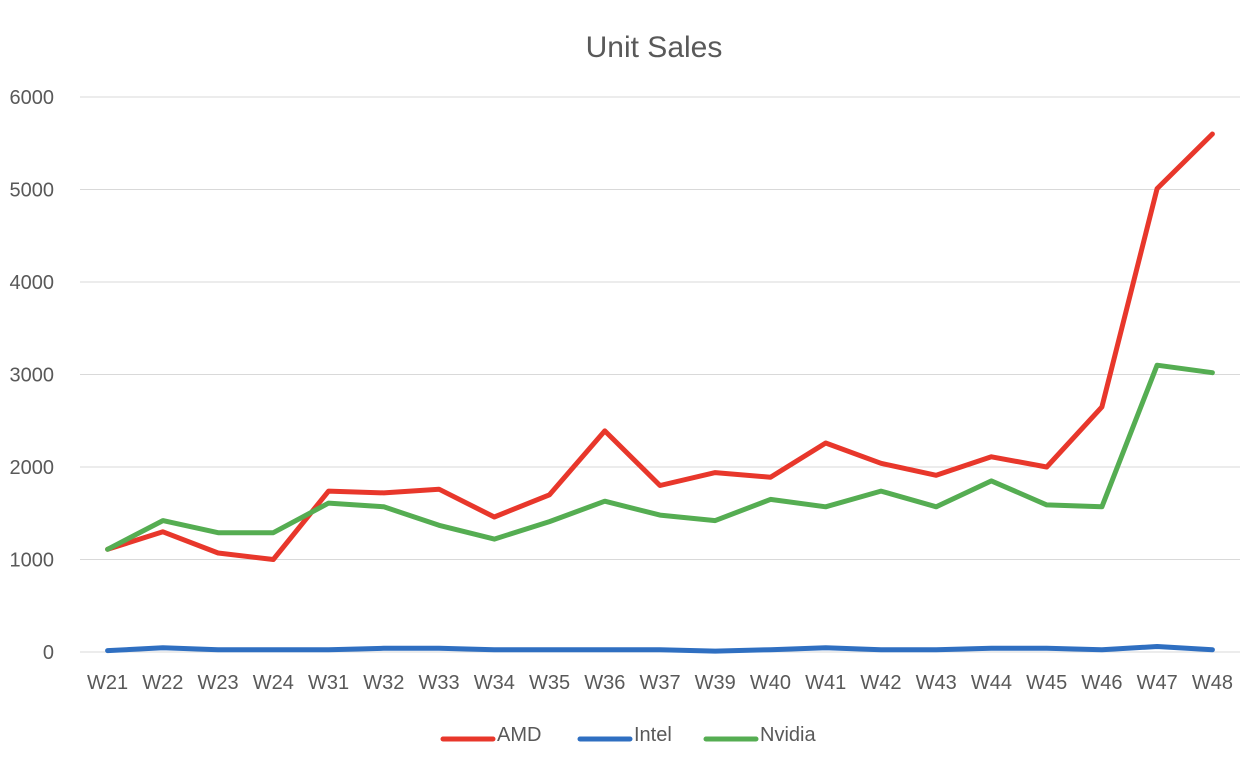 The width and height of the screenshot is (1258, 766). Describe the element at coordinates (438, 683) in the screenshot. I see `x-tick-label: W33` at that location.